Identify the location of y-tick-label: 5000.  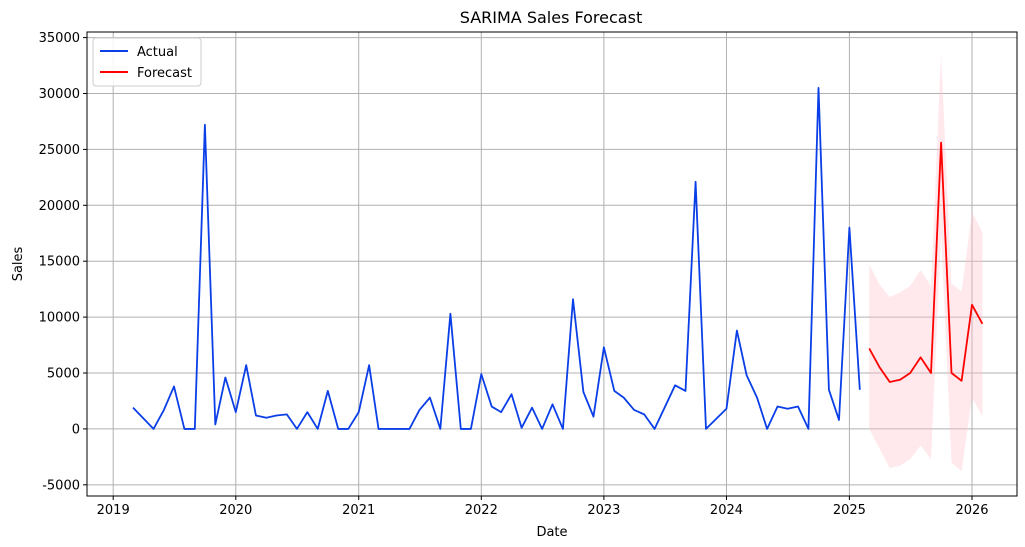
(63, 374).